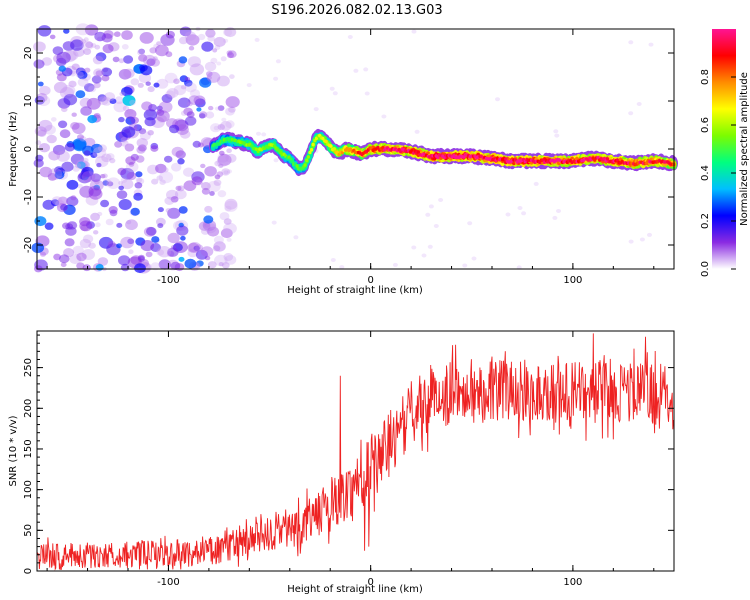 This screenshot has width=750, height=600. I want to click on x-tick-label: -100, so click(168, 280).